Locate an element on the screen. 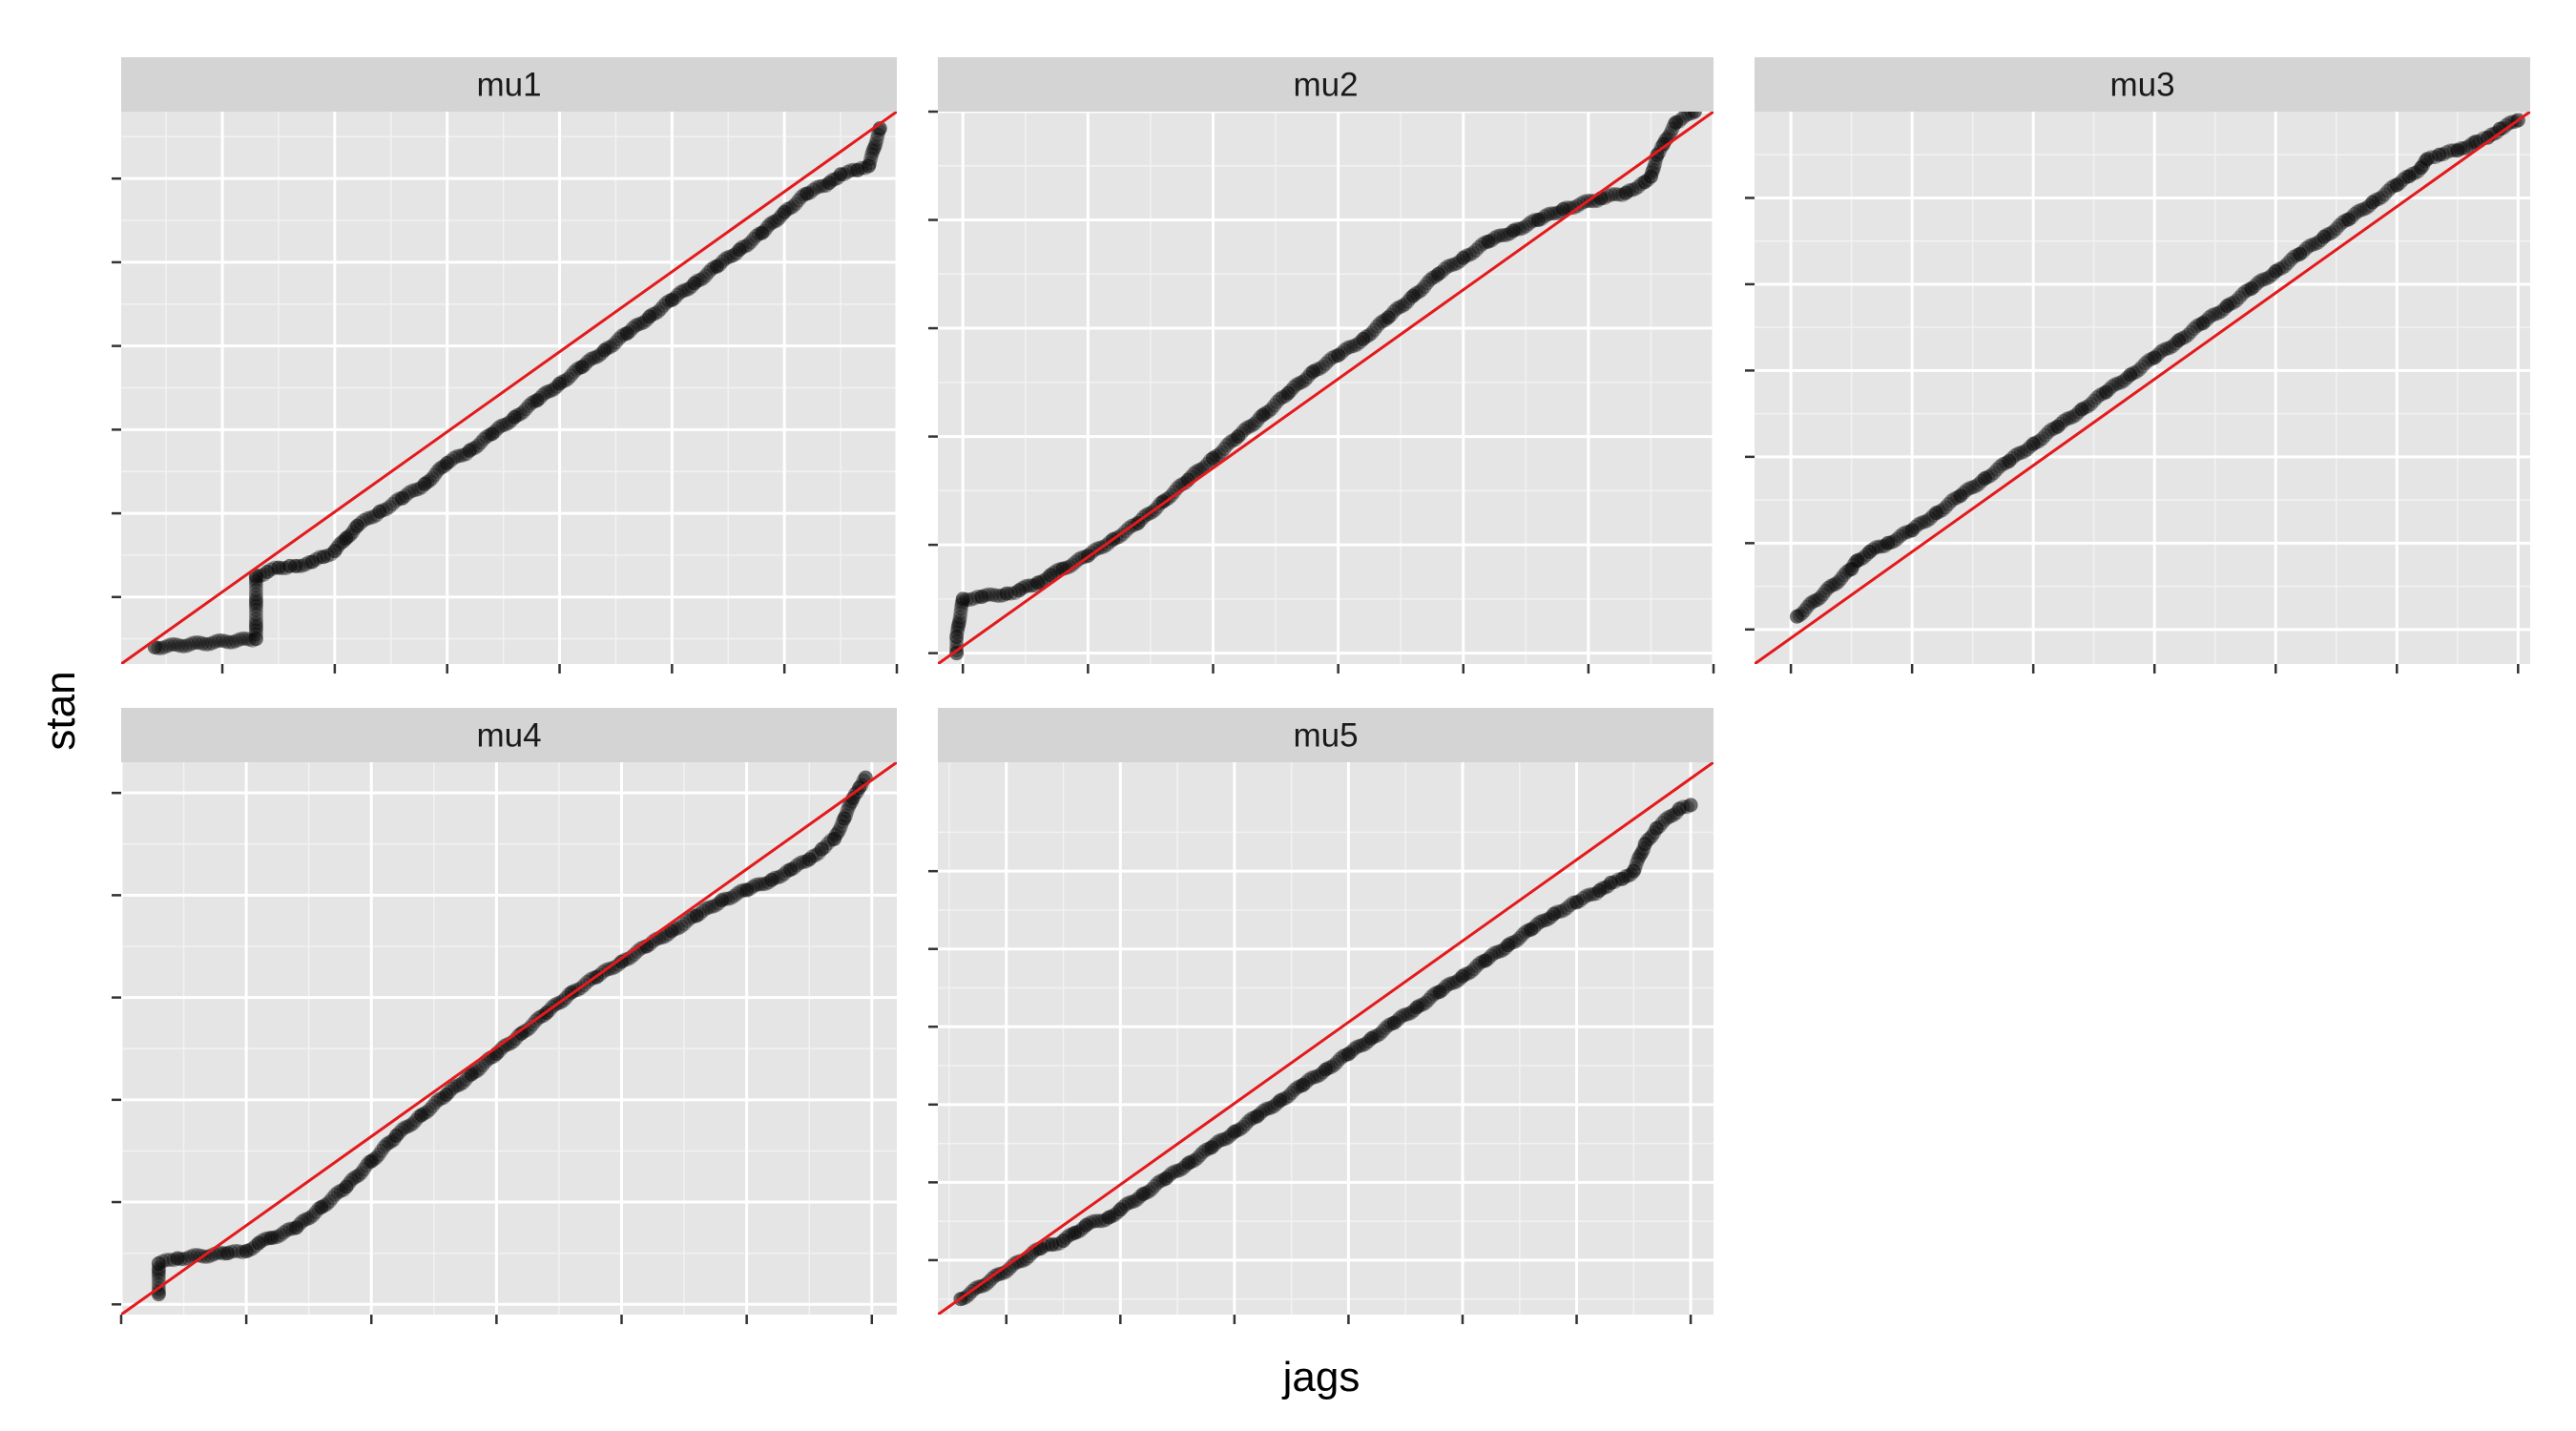  panel-strip-label: mu4 is located at coordinates (508, 736).